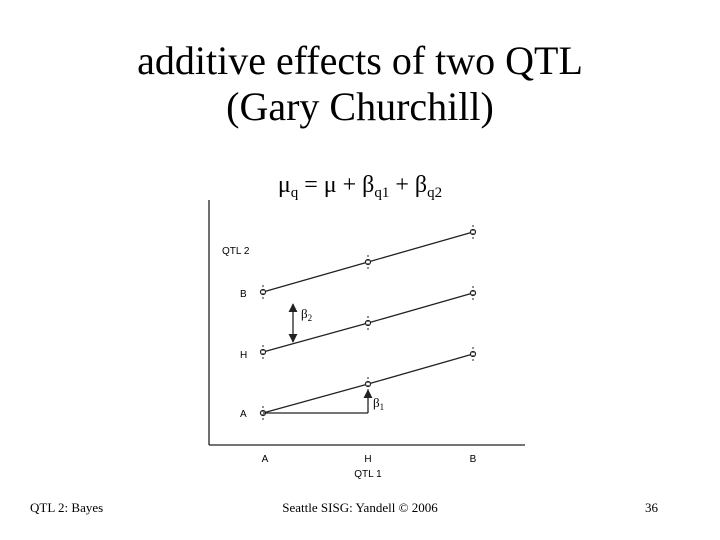 This screenshot has width=720, height=540. I want to click on x-axis-title: QTL 1, so click(368, 474).